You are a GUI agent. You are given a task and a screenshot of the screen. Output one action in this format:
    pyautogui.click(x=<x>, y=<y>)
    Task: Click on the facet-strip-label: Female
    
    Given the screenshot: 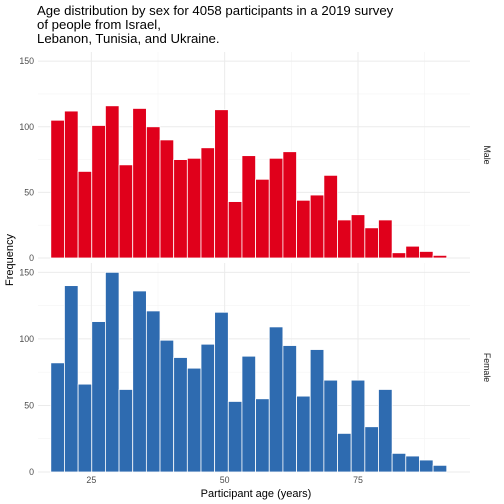 What is the action you would take?
    pyautogui.click(x=487, y=367)
    